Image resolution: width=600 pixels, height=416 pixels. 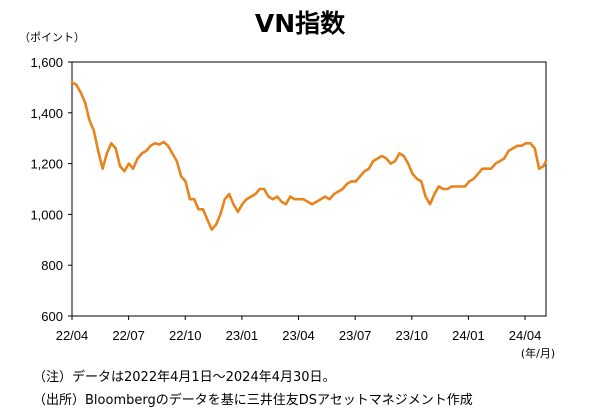 What do you see at coordinates (253, 400) in the screenshot?
I see `source-line: （出所）Bloombergのデータを基に三井住友DSアセットマネジメント作成` at bounding box center [253, 400].